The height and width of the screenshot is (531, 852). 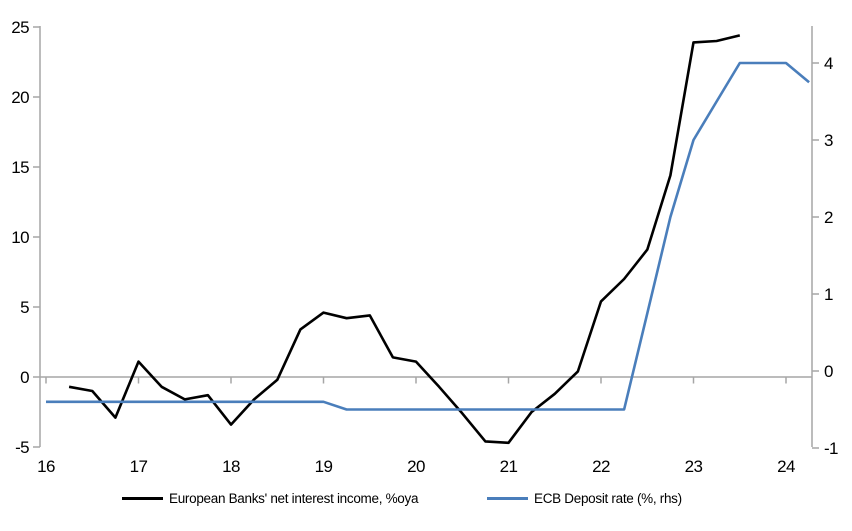 I want to click on x-axis-tick-label: 24, so click(x=786, y=466).